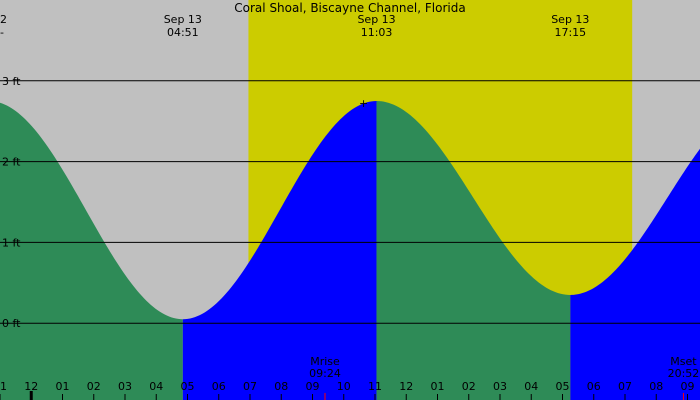 The height and width of the screenshot is (400, 700). I want to click on chart-title: Coral Shoal, Biscayne Channel, Florida, so click(349, 8).